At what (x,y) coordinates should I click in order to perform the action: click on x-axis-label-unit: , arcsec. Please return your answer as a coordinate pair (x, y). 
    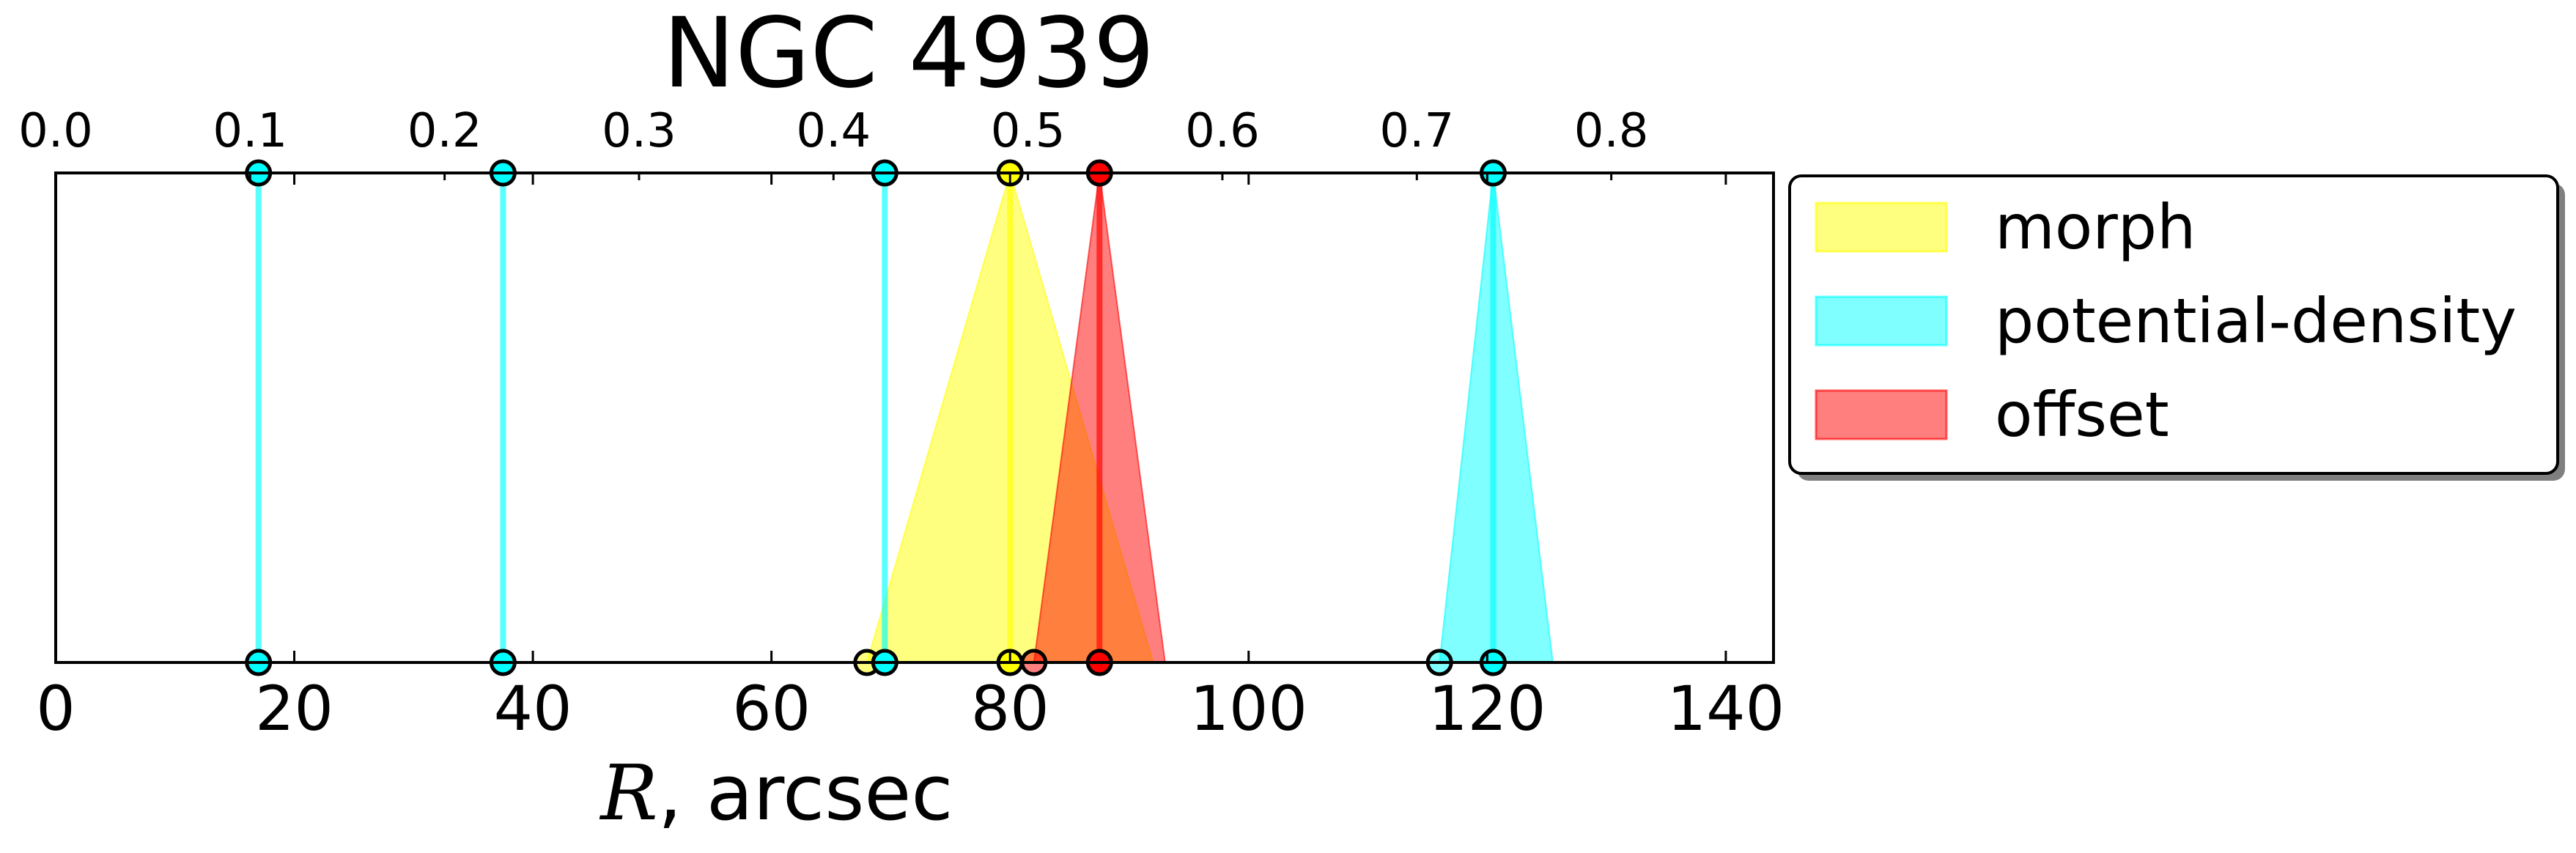
    Looking at the image, I should click on (806, 793).